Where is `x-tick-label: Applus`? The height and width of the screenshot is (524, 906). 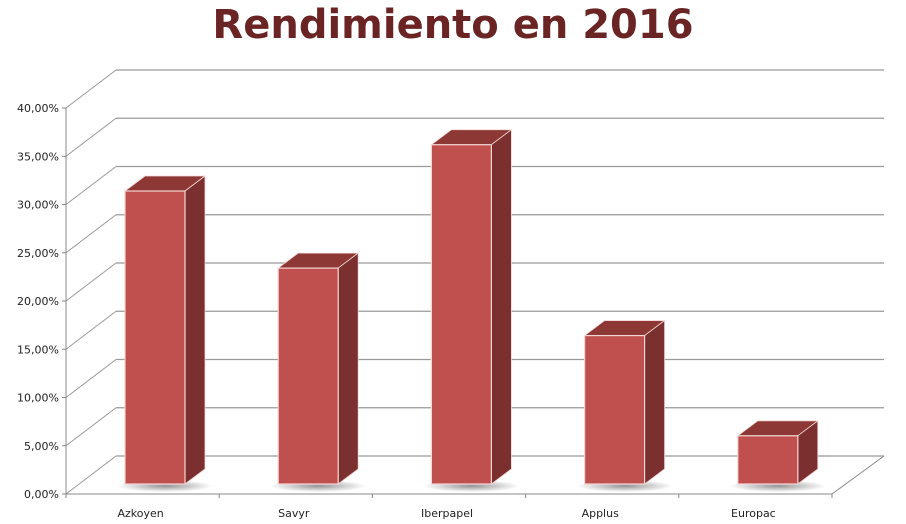 x-tick-label: Applus is located at coordinates (601, 513).